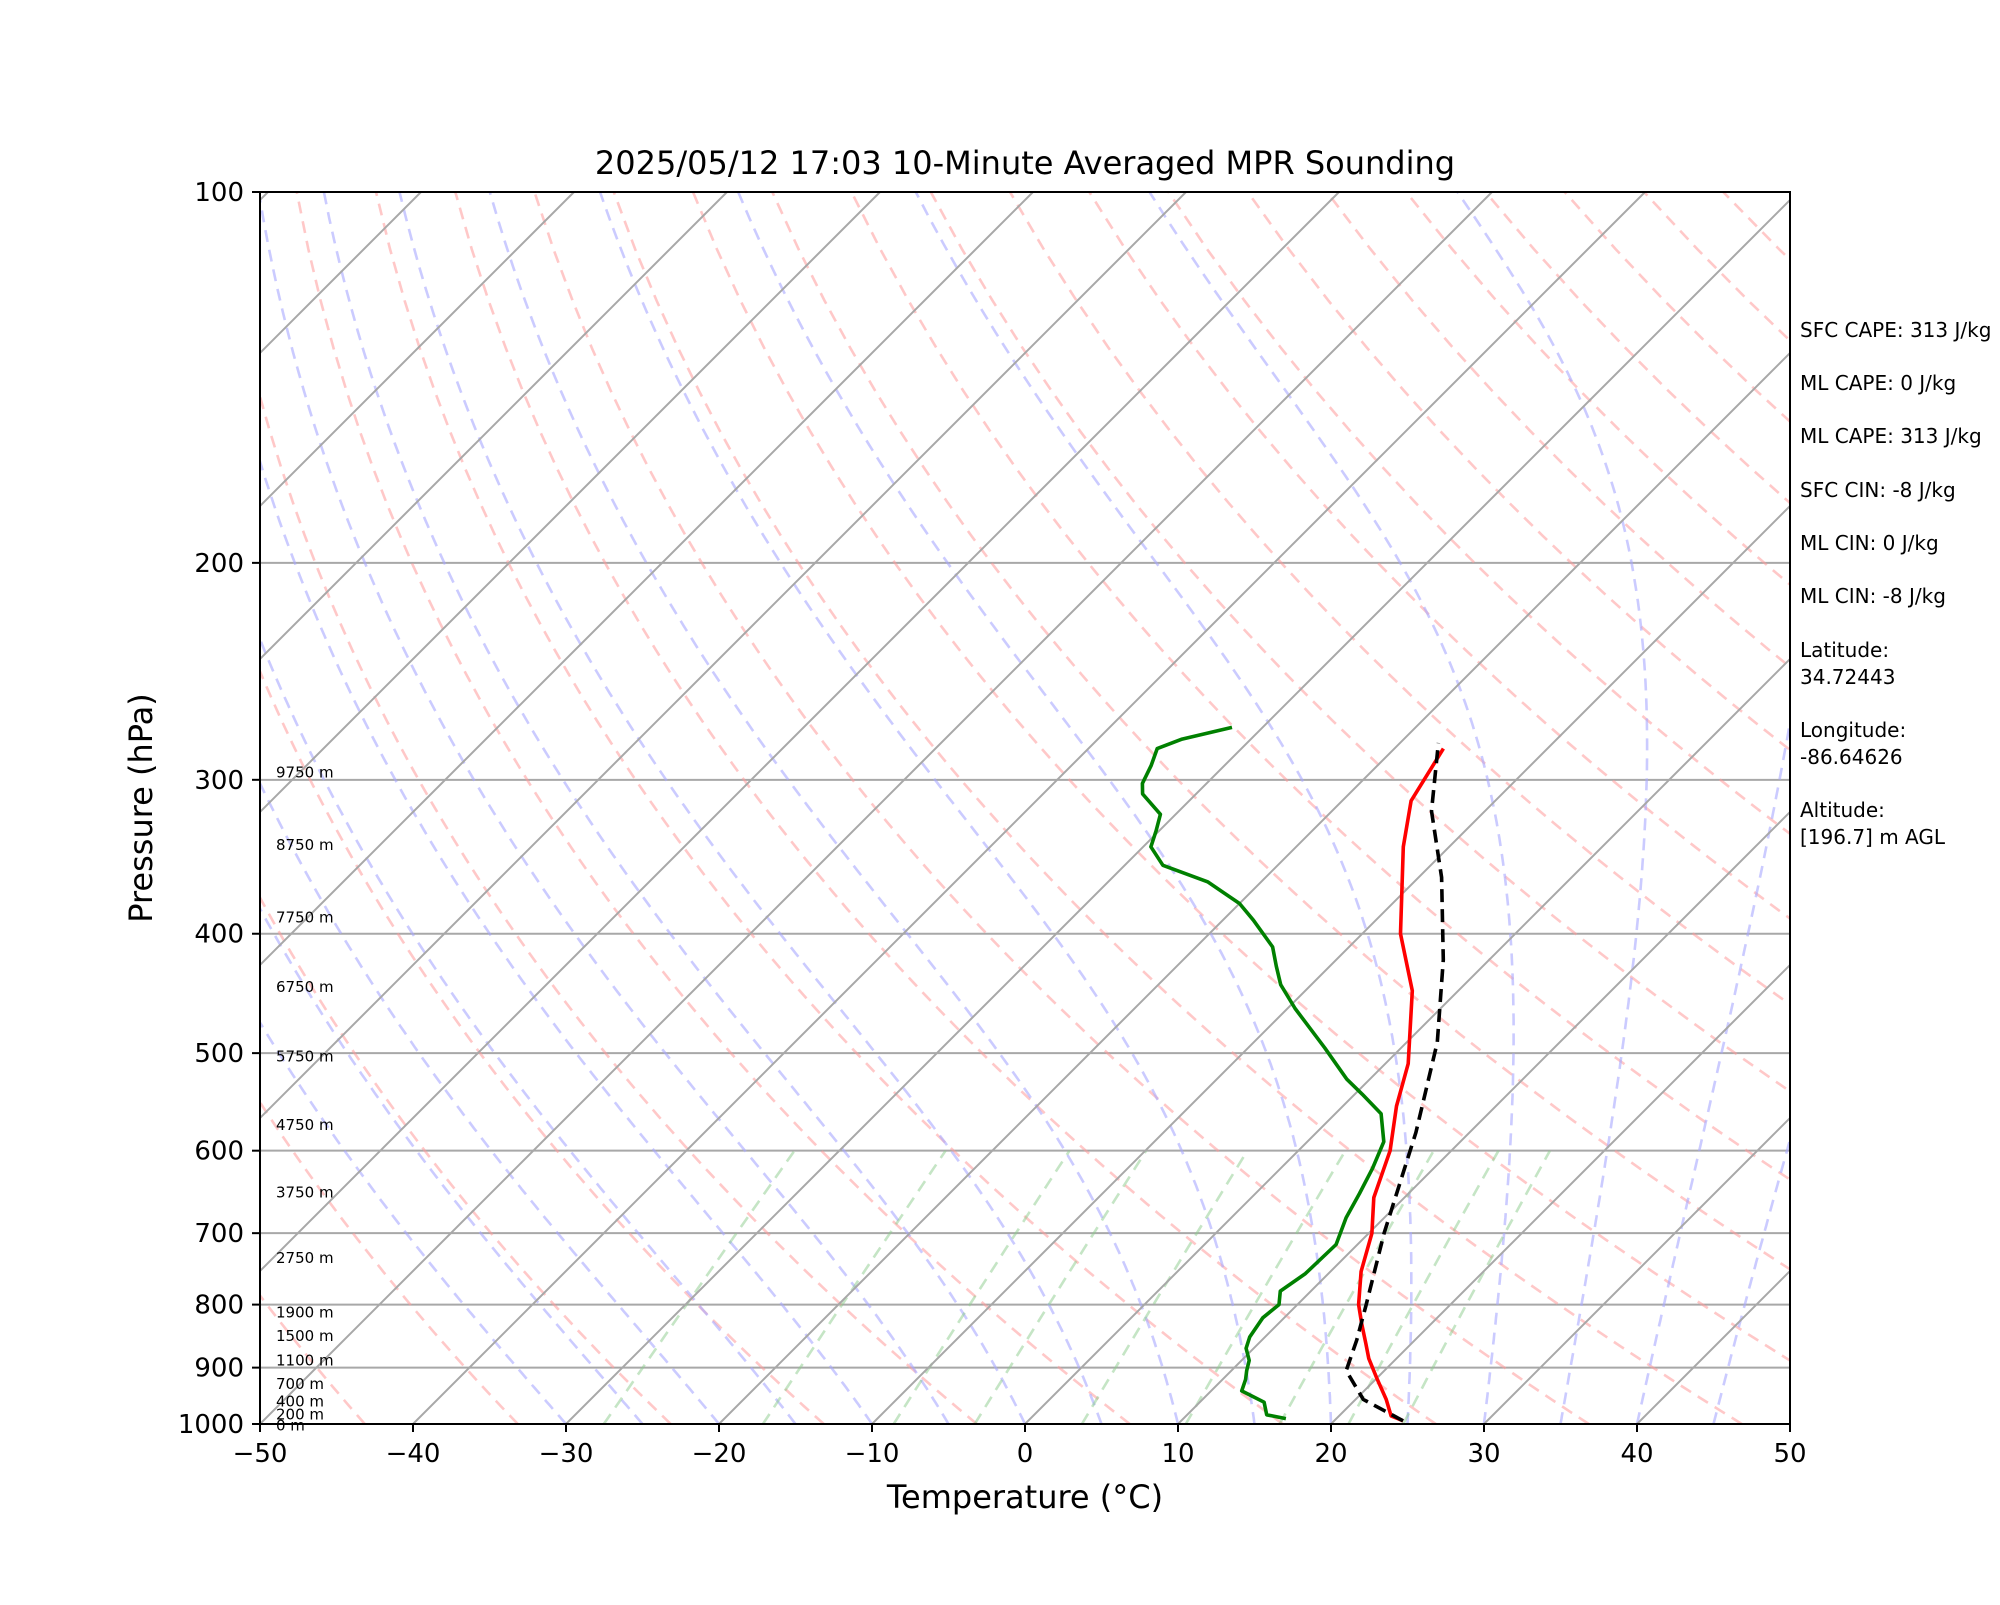 The width and height of the screenshot is (2000, 1605). Describe the element at coordinates (219, 564) in the screenshot. I see `y-tick-label: 200` at that location.